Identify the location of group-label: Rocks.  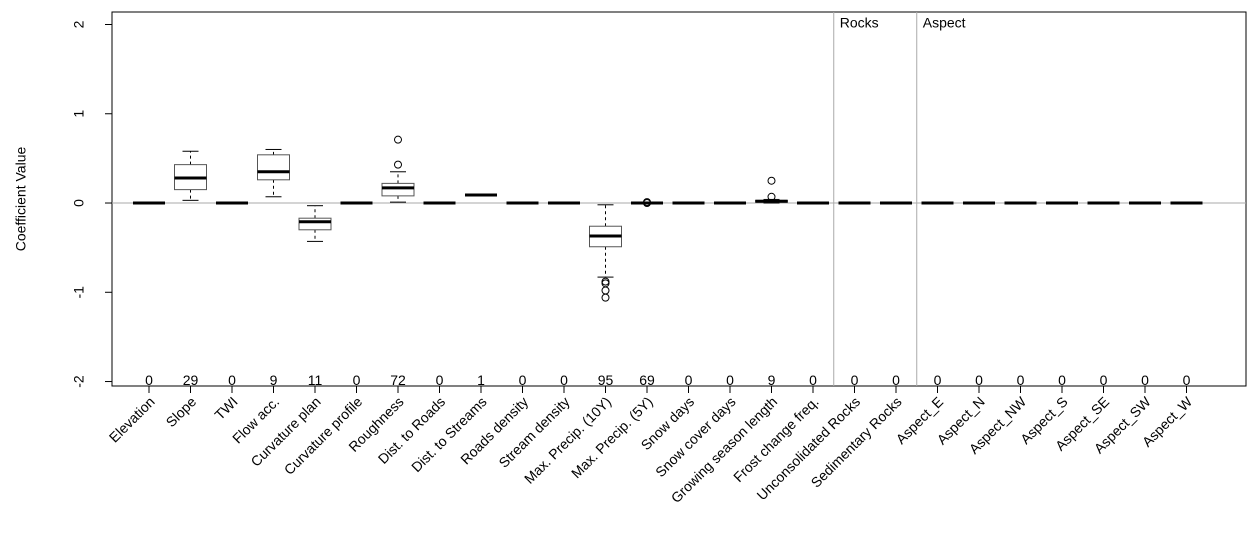
(859, 23).